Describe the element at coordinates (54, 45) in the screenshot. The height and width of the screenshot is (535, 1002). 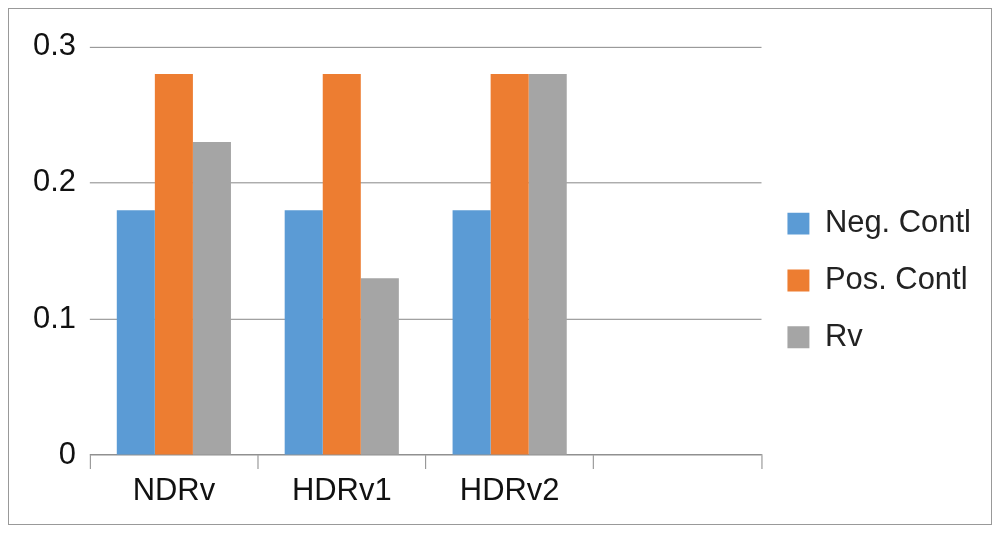
I see `y-tick-label: 0.3` at that location.